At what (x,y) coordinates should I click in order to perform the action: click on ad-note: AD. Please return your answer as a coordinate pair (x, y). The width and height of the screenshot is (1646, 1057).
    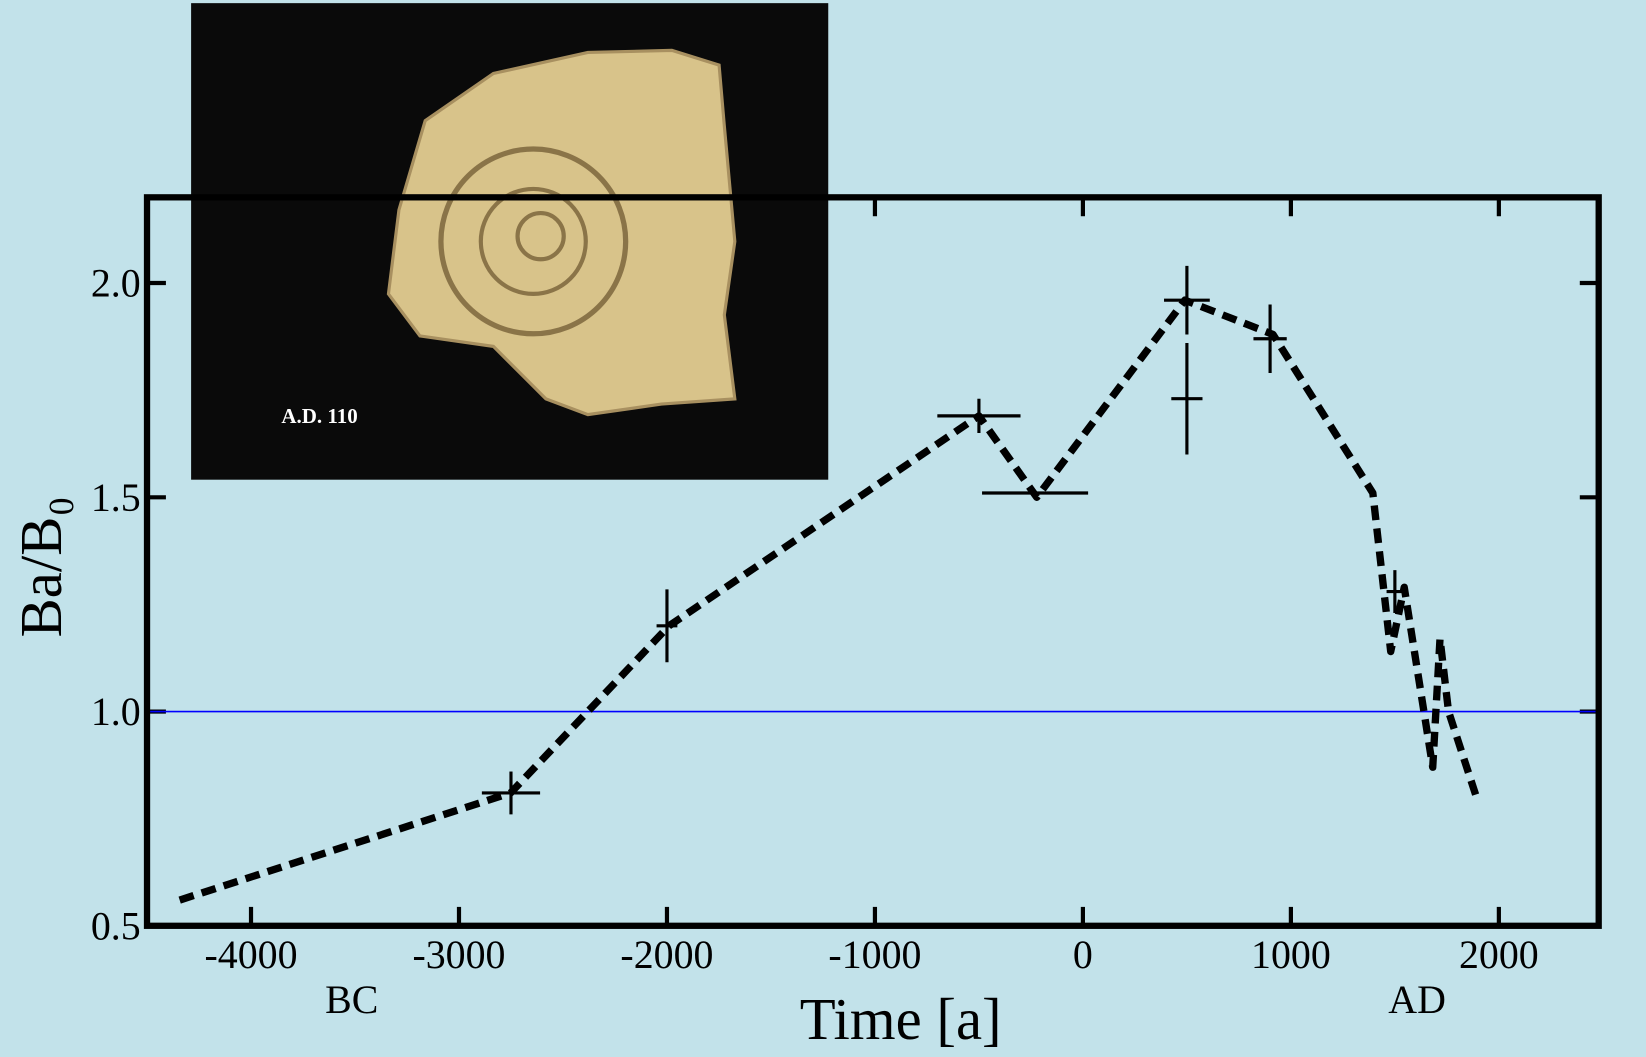
    Looking at the image, I should click on (1417, 999).